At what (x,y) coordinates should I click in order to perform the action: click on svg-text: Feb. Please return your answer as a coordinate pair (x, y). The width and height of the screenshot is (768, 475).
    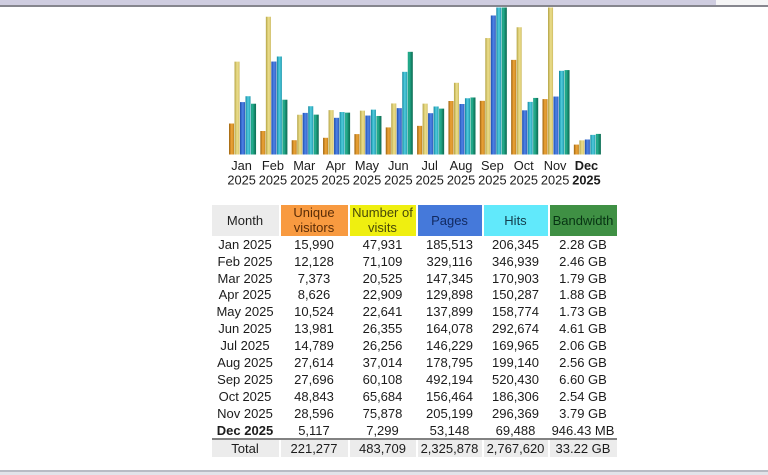
    Looking at the image, I should click on (273, 165).